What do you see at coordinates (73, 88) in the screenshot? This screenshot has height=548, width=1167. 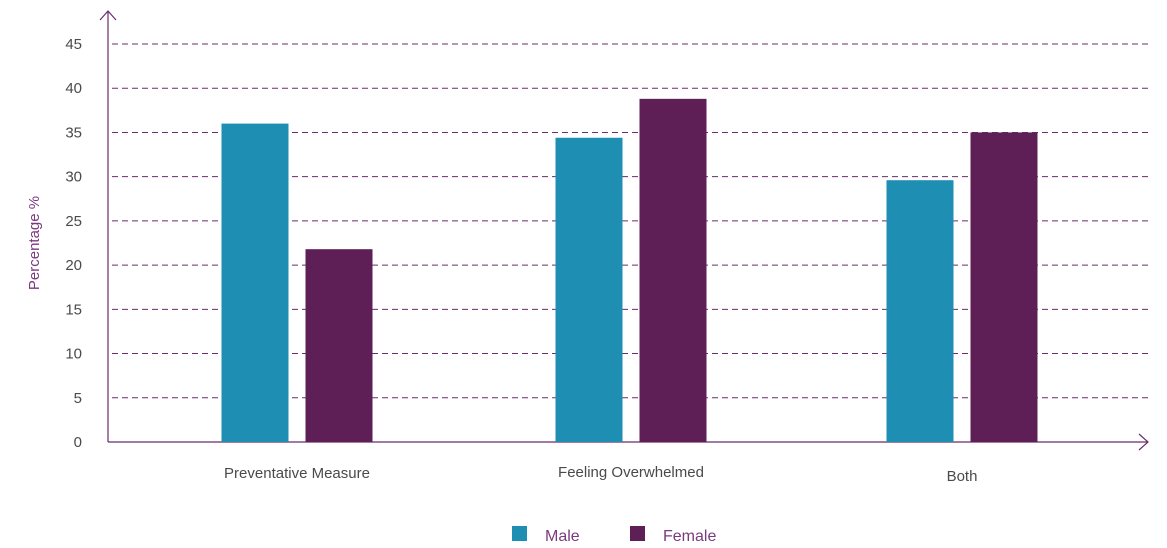 I see `y-tick-label: 40` at bounding box center [73, 88].